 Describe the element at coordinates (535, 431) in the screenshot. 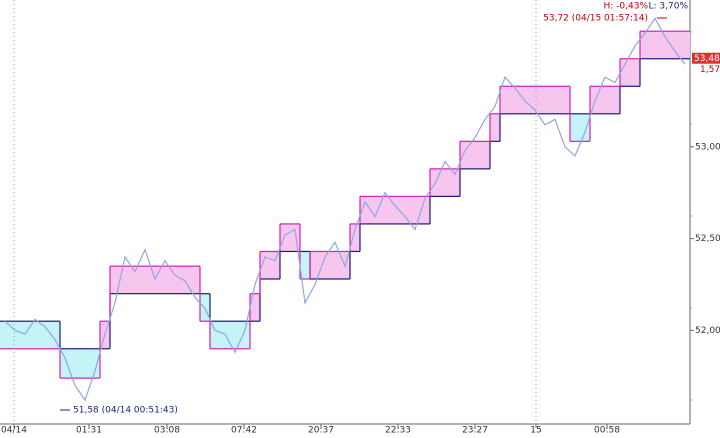

I see `x-tick-label: 15` at that location.